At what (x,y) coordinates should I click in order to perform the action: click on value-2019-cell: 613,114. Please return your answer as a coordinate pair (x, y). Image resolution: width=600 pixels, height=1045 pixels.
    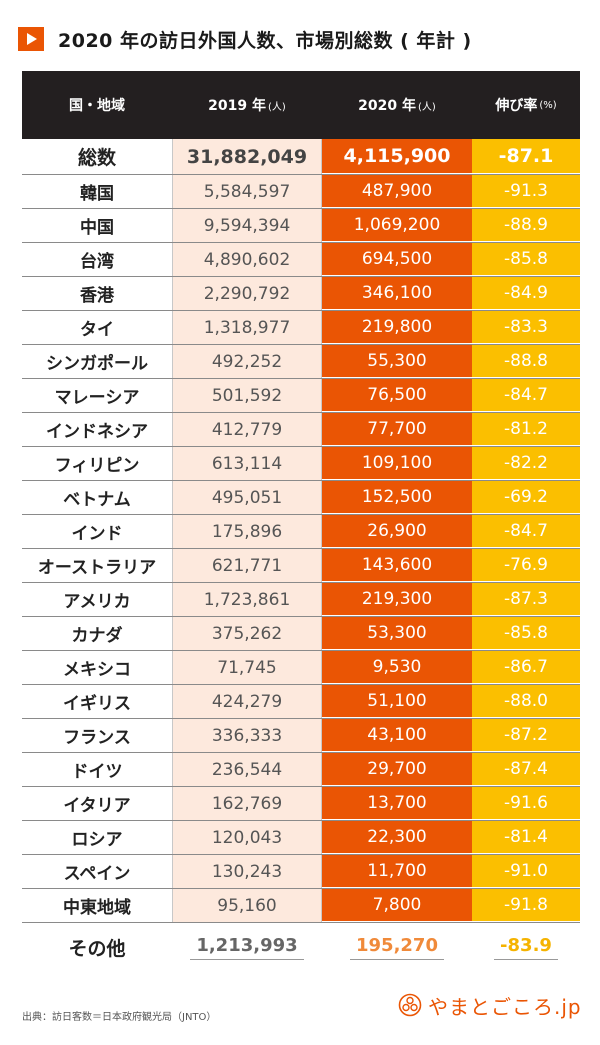
    Looking at the image, I should click on (247, 463).